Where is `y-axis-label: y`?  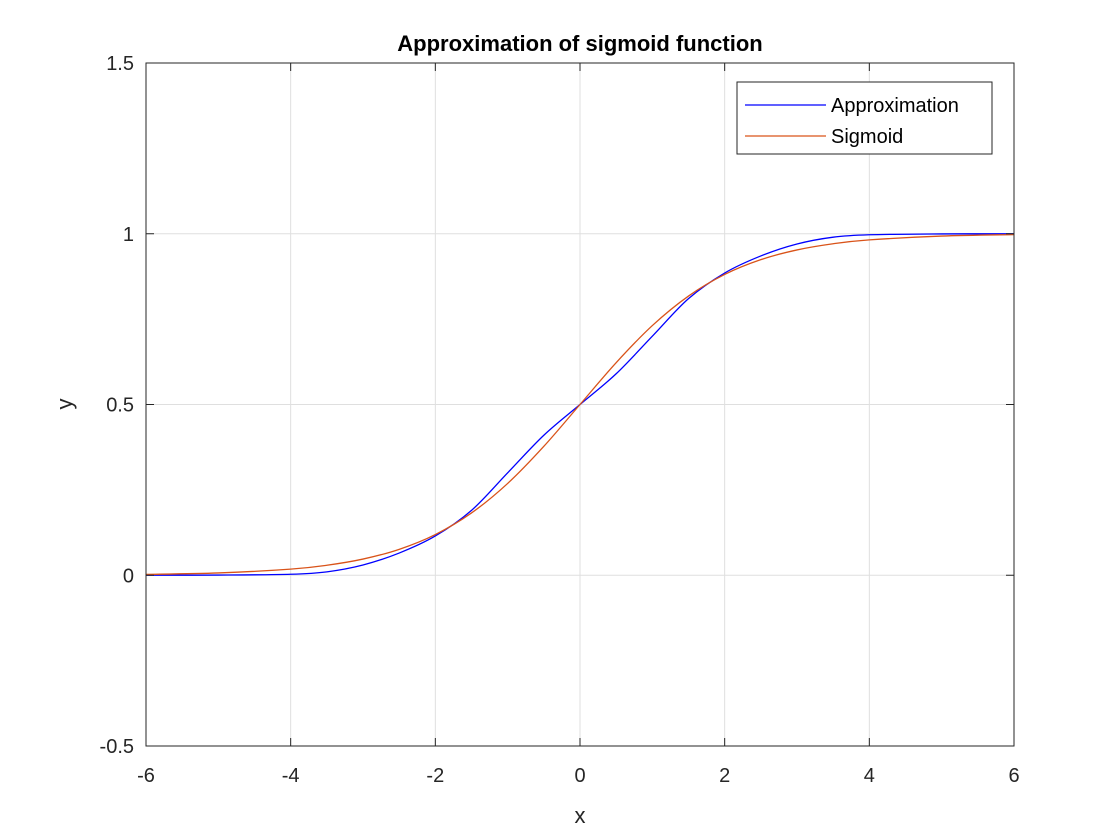
y-axis-label: y is located at coordinates (64, 404).